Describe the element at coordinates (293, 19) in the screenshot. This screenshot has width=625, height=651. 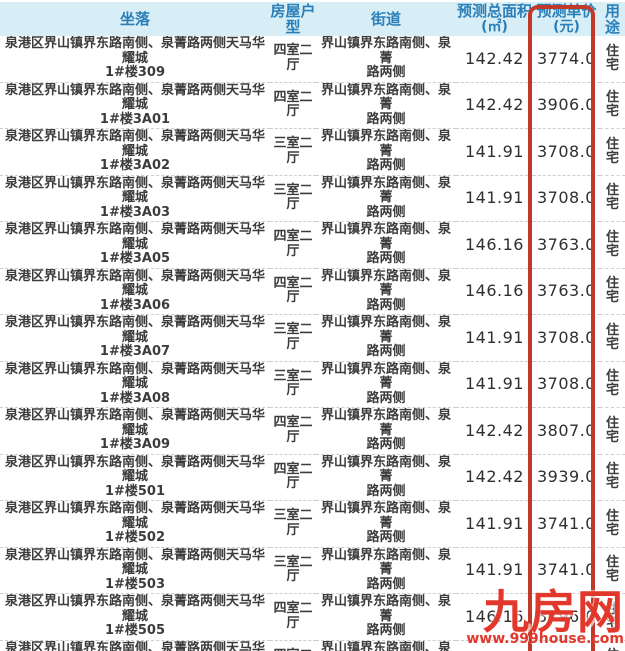
I see `column-header-house-type: 房屋户型` at that location.